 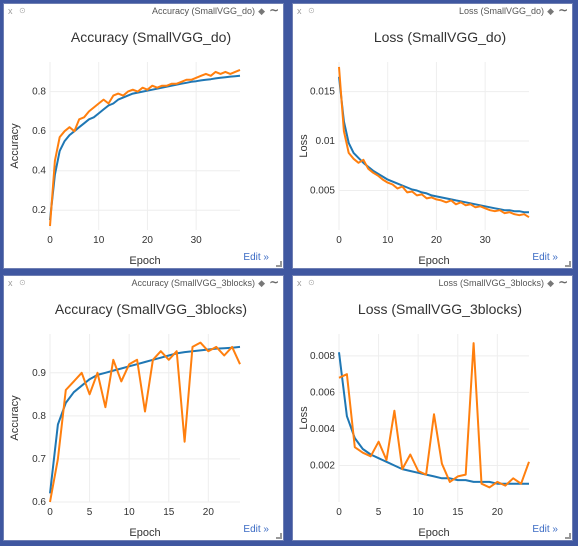 What do you see at coordinates (501, 11) in the screenshot?
I see `pane-header-title: Loss (SmallVGG_do)` at bounding box center [501, 11].